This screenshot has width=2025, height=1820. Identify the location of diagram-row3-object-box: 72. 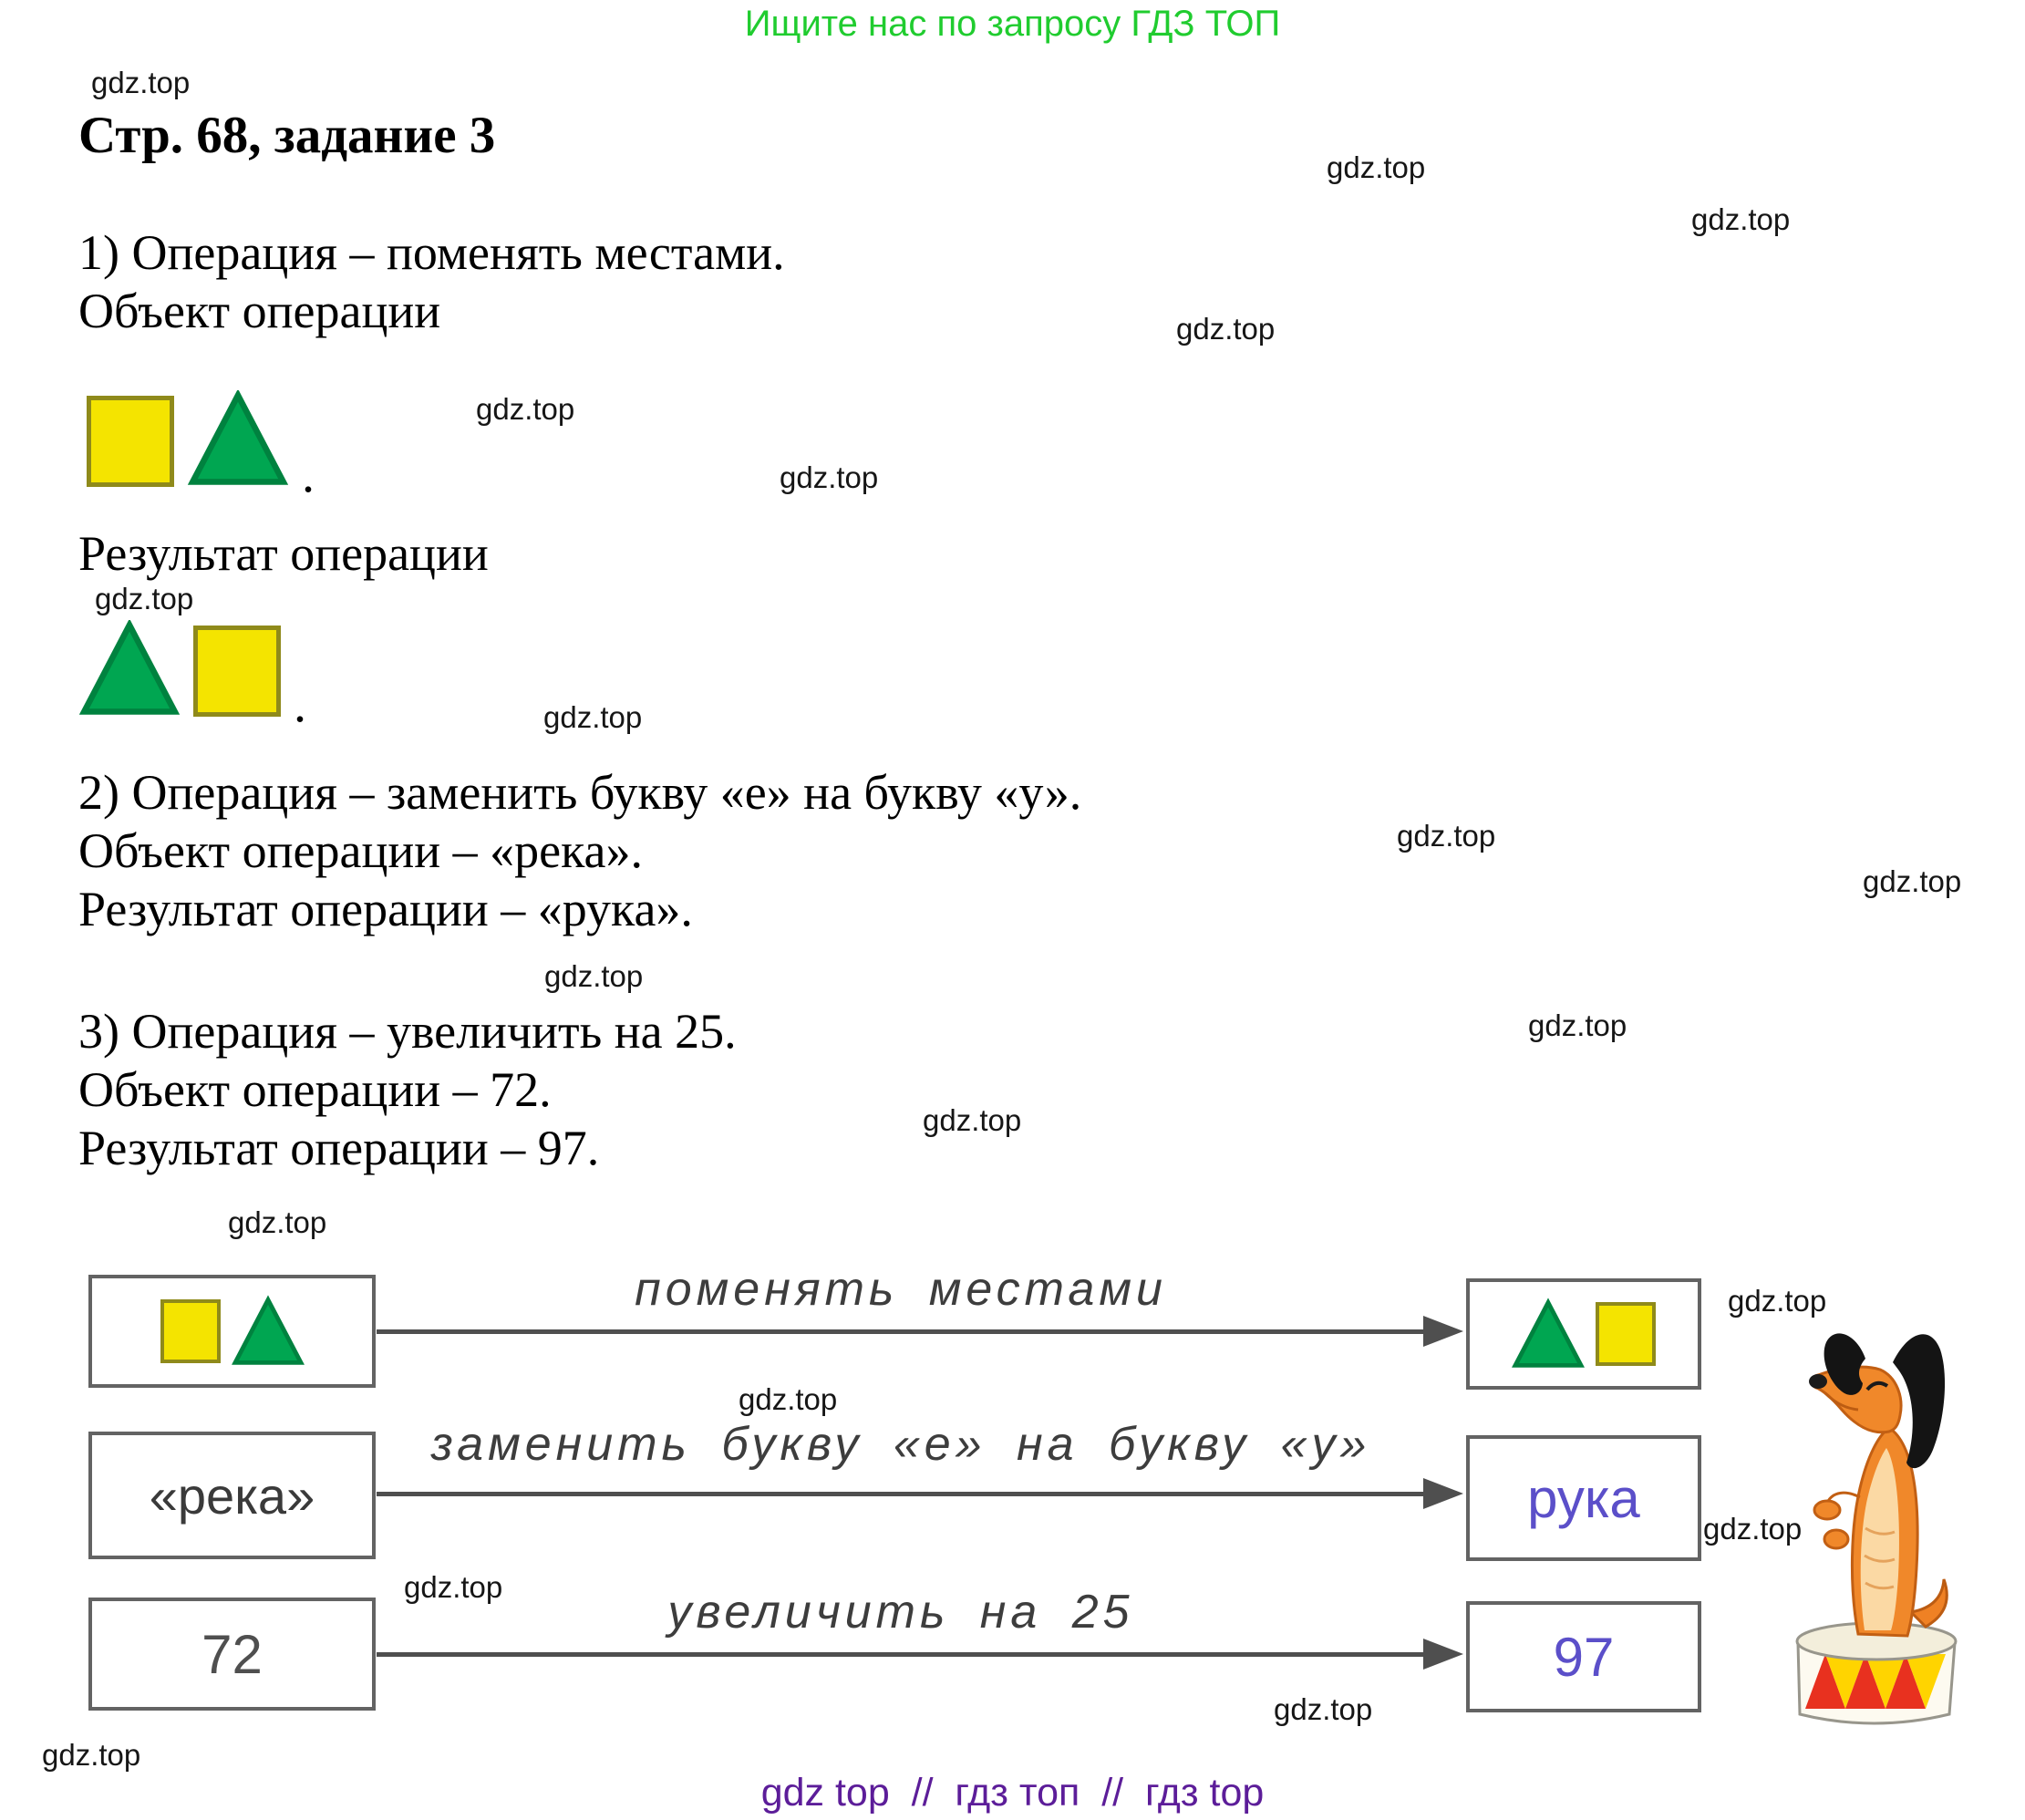
(232, 1654).